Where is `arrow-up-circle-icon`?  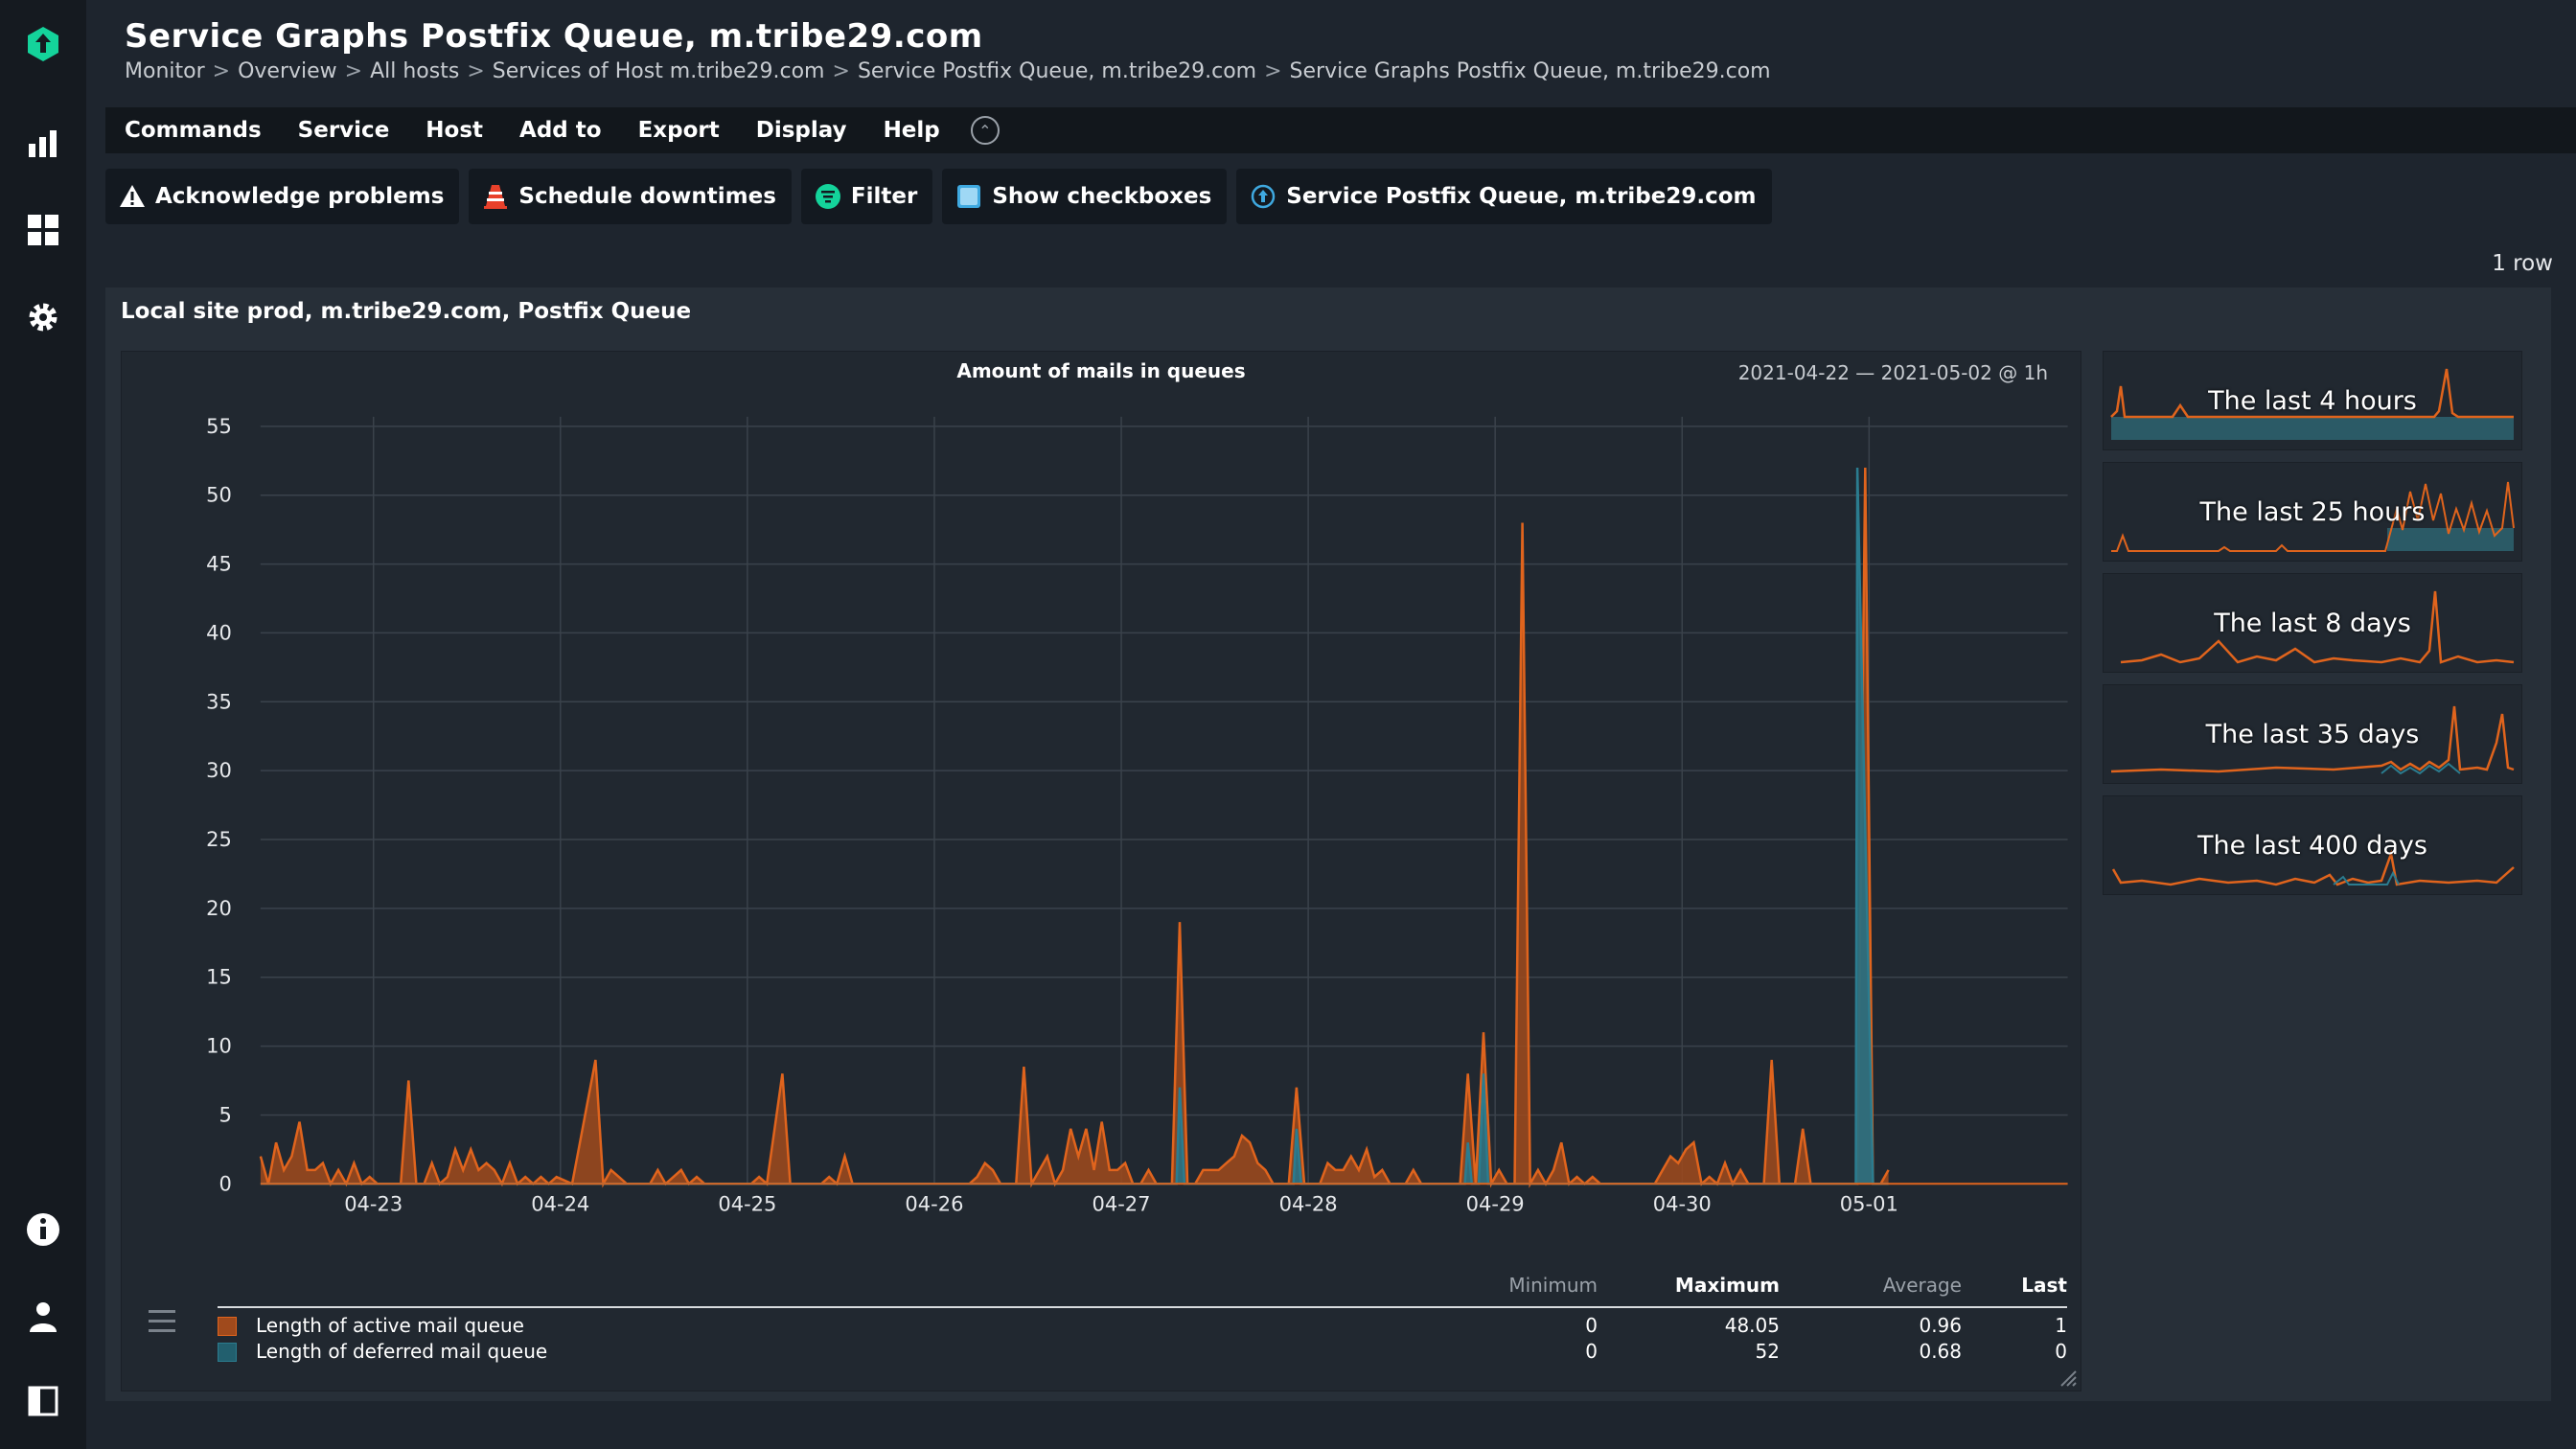 arrow-up-circle-icon is located at coordinates (1263, 196).